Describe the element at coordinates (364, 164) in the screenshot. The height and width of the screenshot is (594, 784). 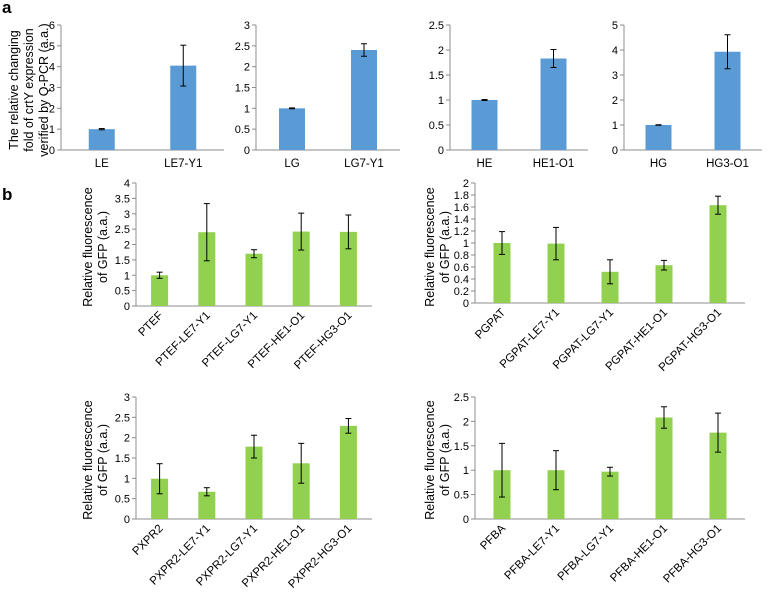
I see `a2-category-label: LG7-Y1` at that location.